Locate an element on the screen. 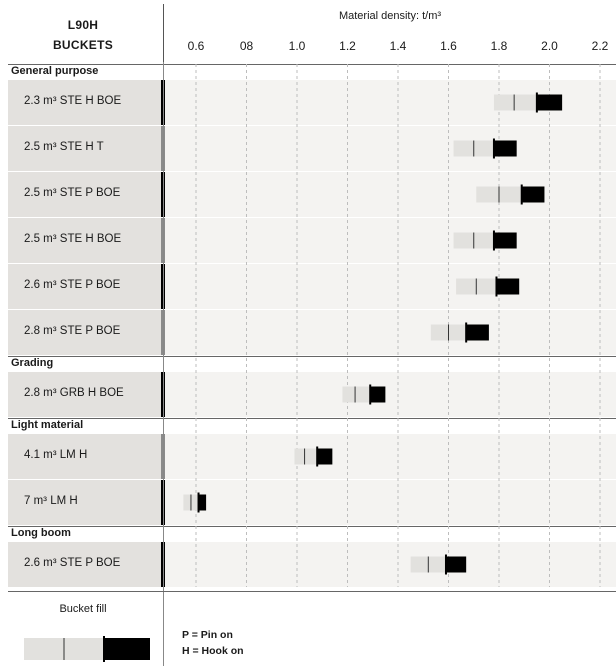 This screenshot has width=616, height=666. row-label: 2.3 m³ STE H BOE is located at coordinates (73, 101).